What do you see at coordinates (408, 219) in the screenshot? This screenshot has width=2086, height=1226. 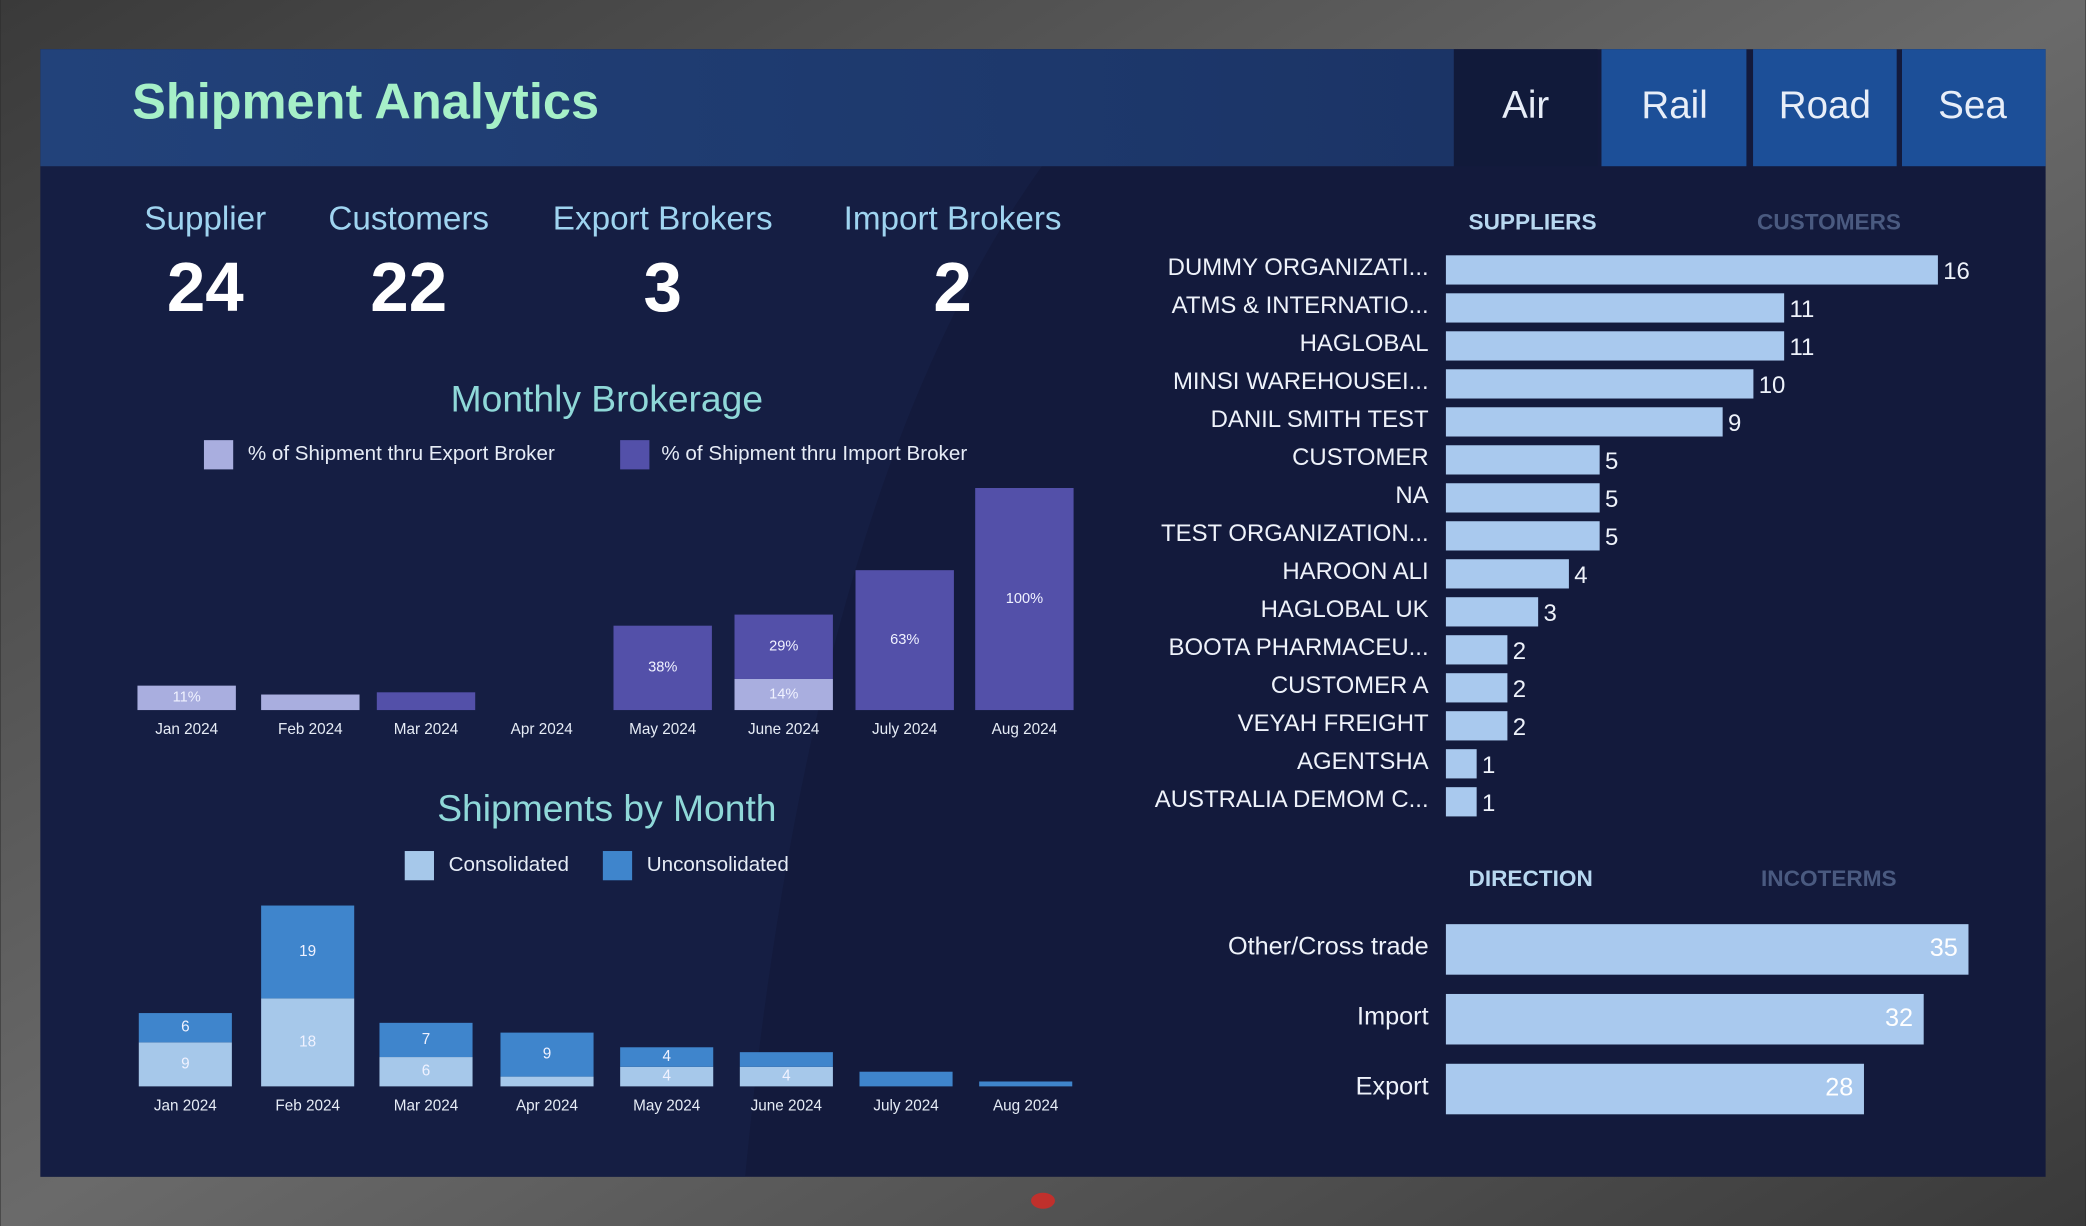 I see `stat-label: Customers` at bounding box center [408, 219].